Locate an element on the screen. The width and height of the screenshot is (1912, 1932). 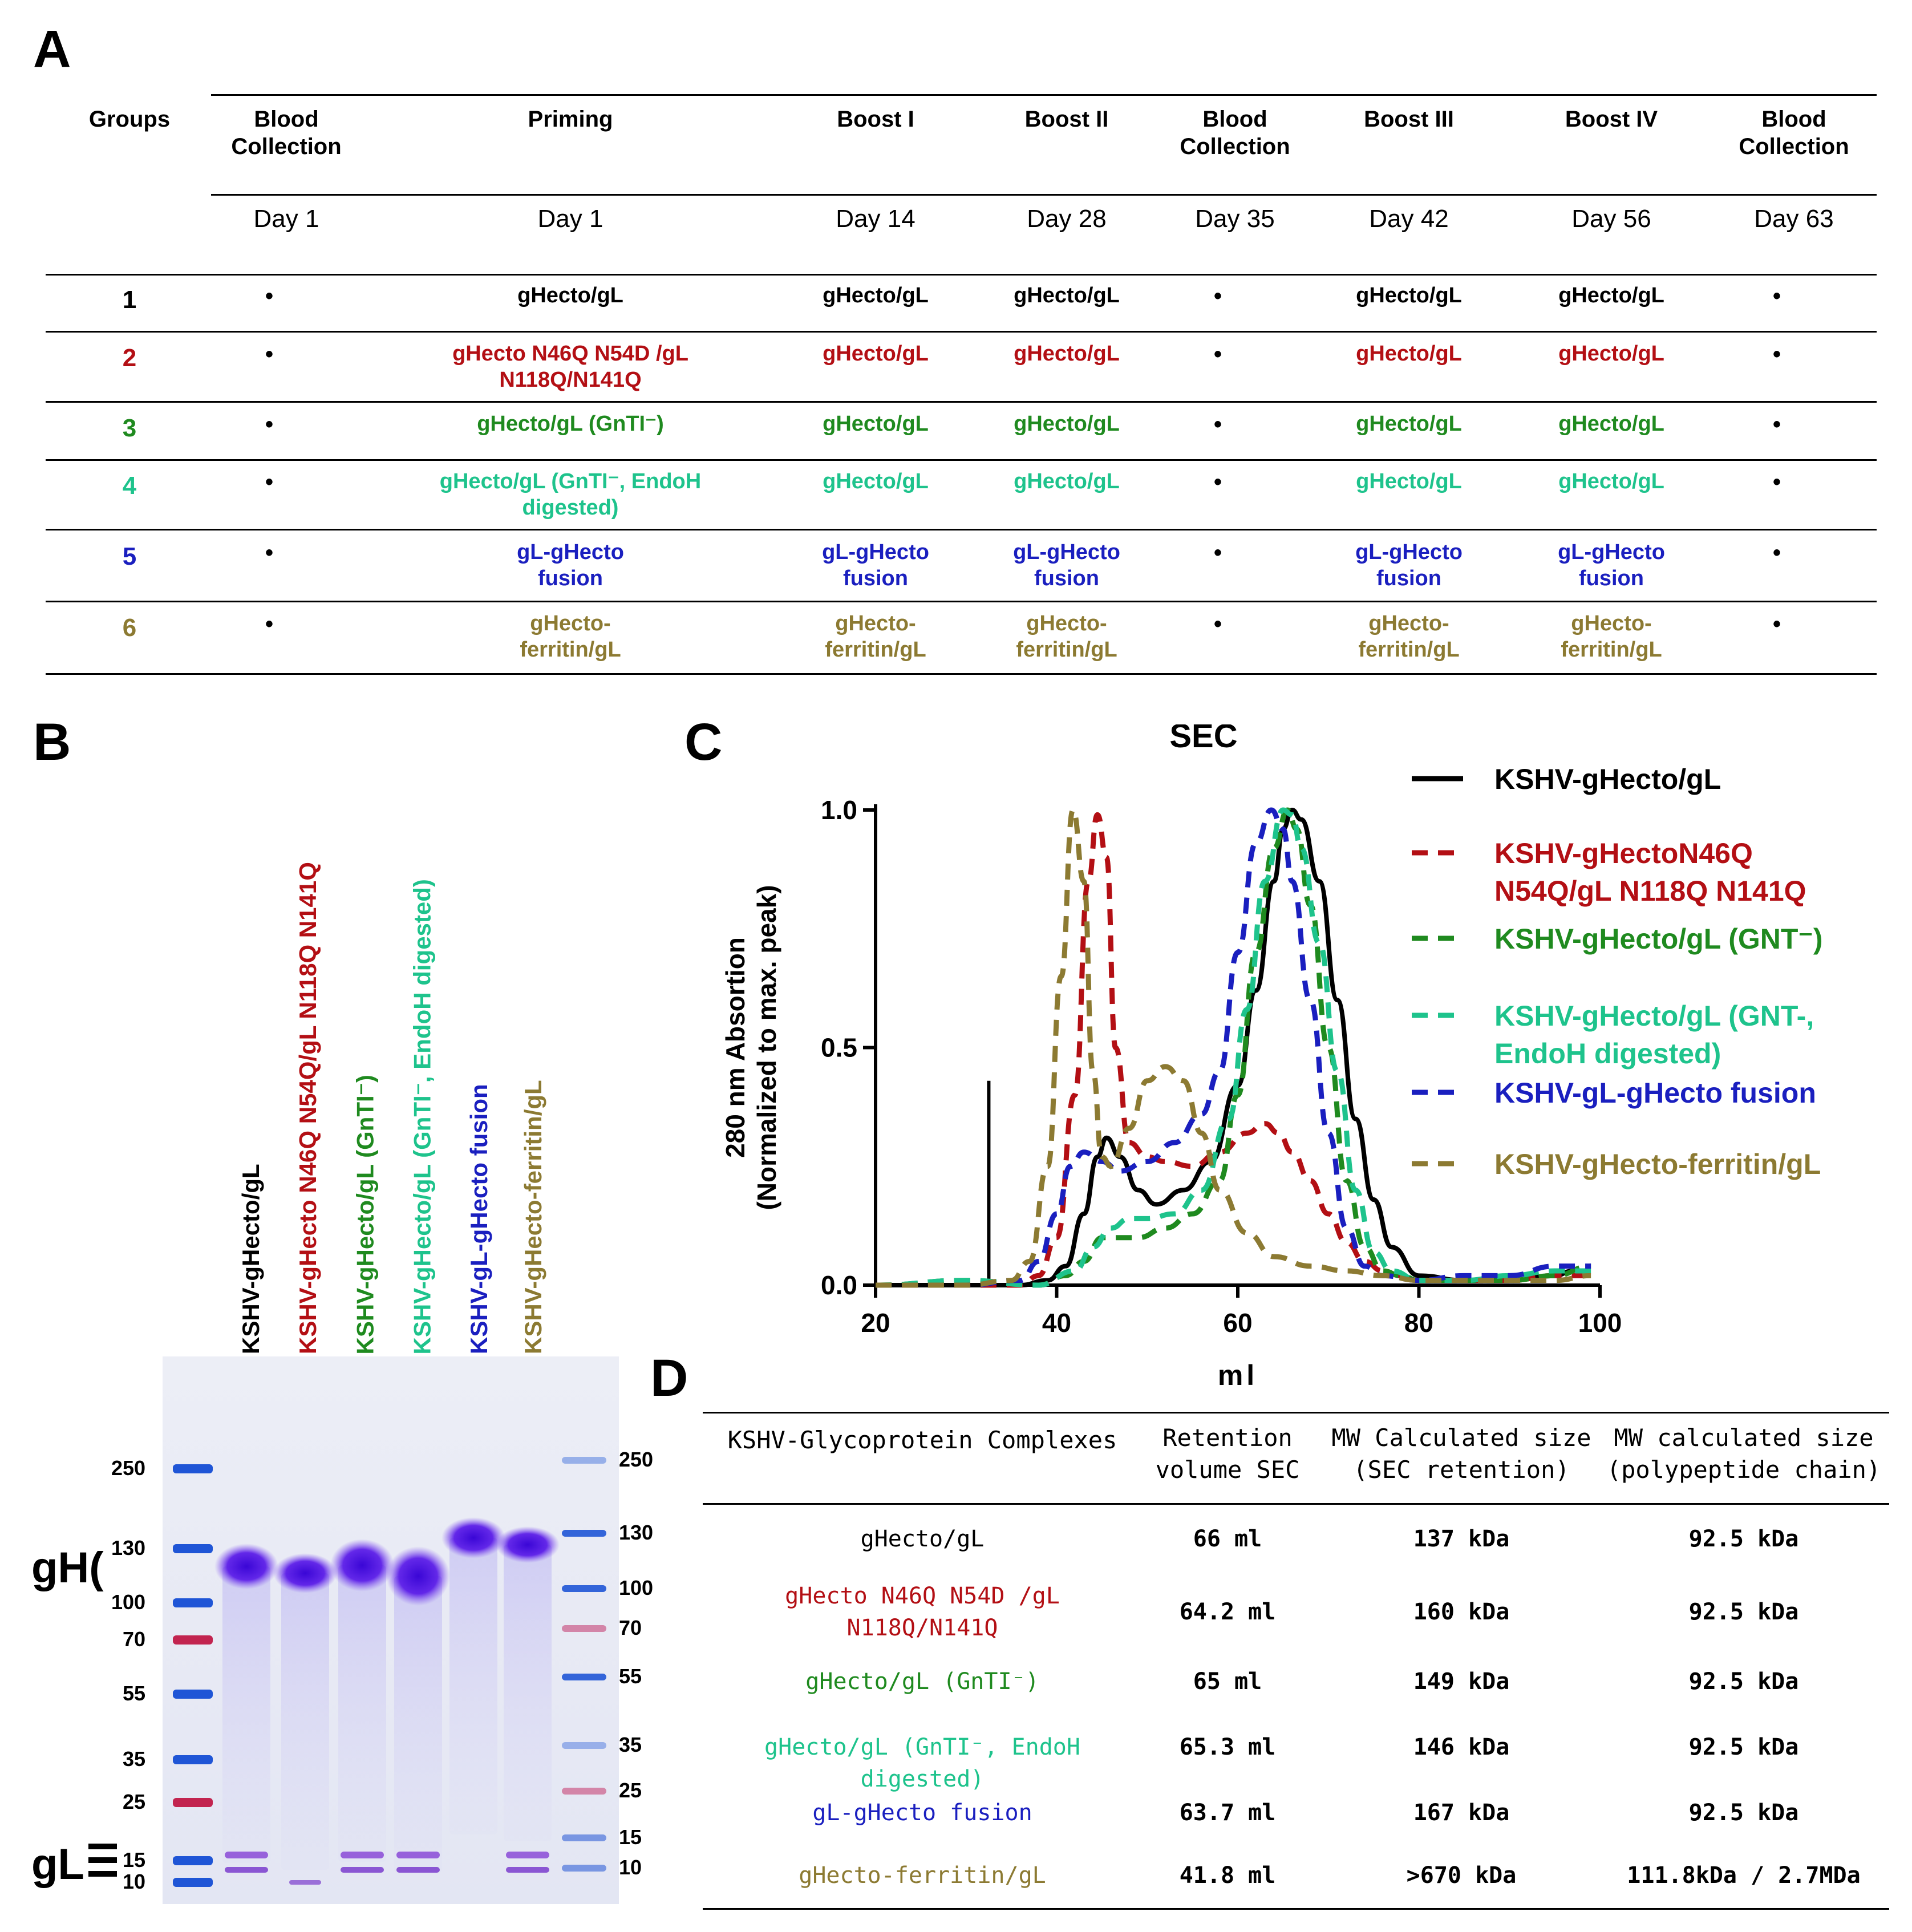
mw-marker-right: 55 is located at coordinates (630, 1676).